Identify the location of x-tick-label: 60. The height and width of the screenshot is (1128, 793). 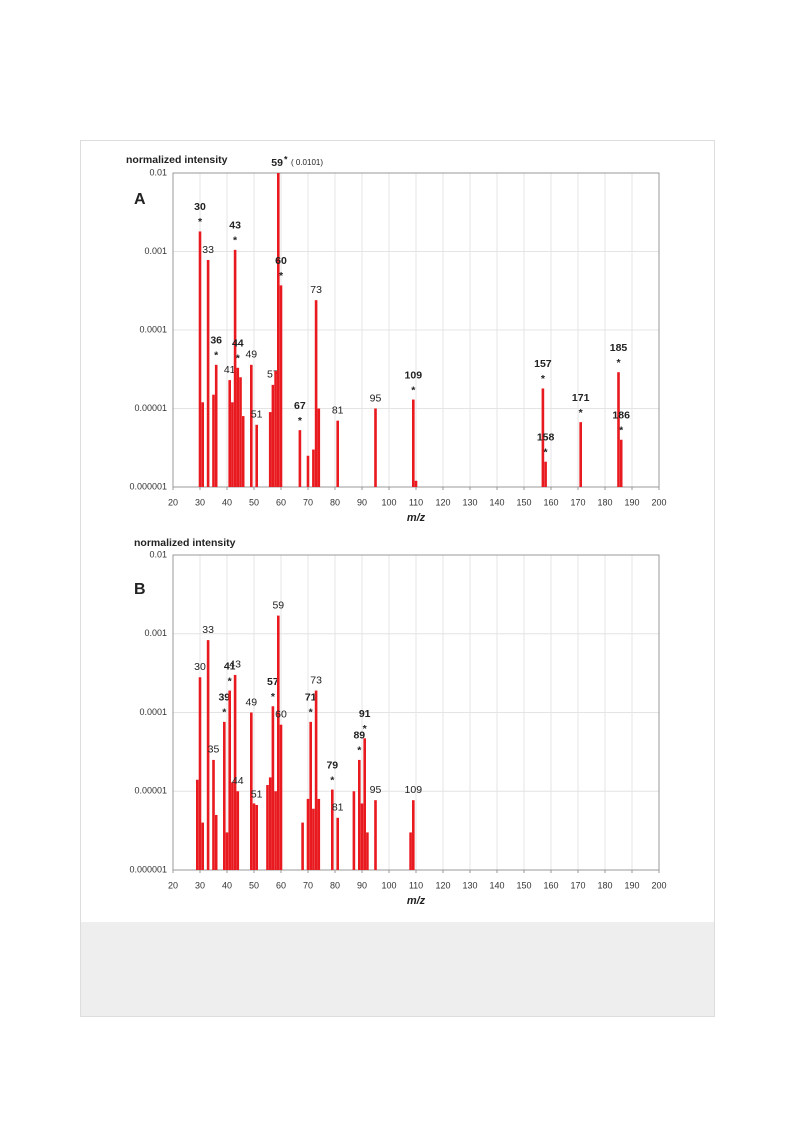
(281, 885).